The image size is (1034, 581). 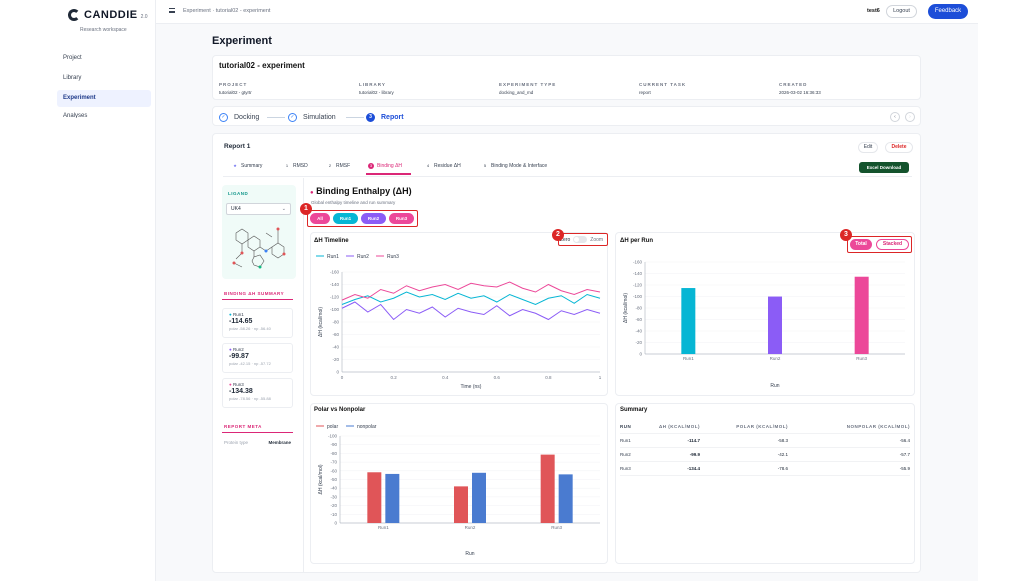 I want to click on star-icon: ★, so click(x=235, y=165).